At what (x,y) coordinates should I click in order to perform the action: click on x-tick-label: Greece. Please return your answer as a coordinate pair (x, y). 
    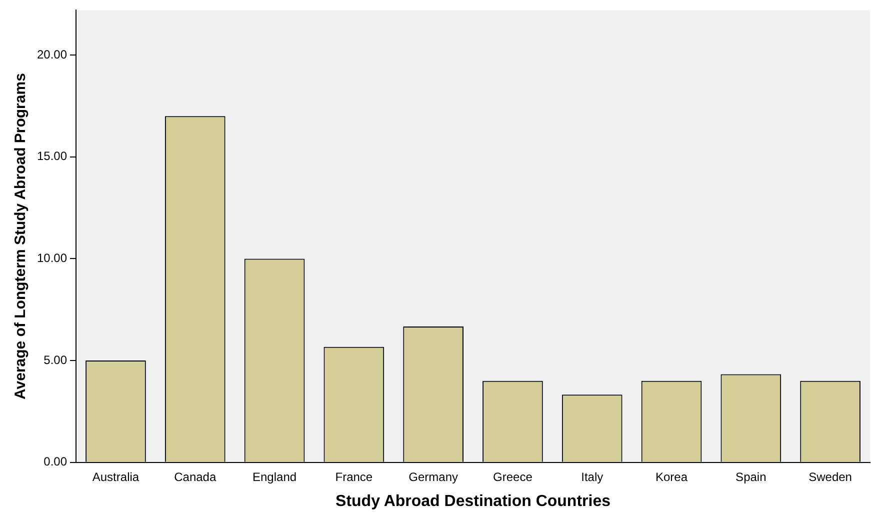
    Looking at the image, I should click on (513, 477).